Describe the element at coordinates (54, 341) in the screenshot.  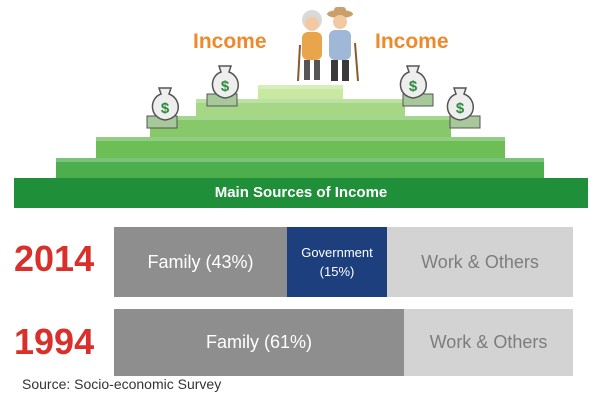
I see `year-label-1994: 1994` at that location.